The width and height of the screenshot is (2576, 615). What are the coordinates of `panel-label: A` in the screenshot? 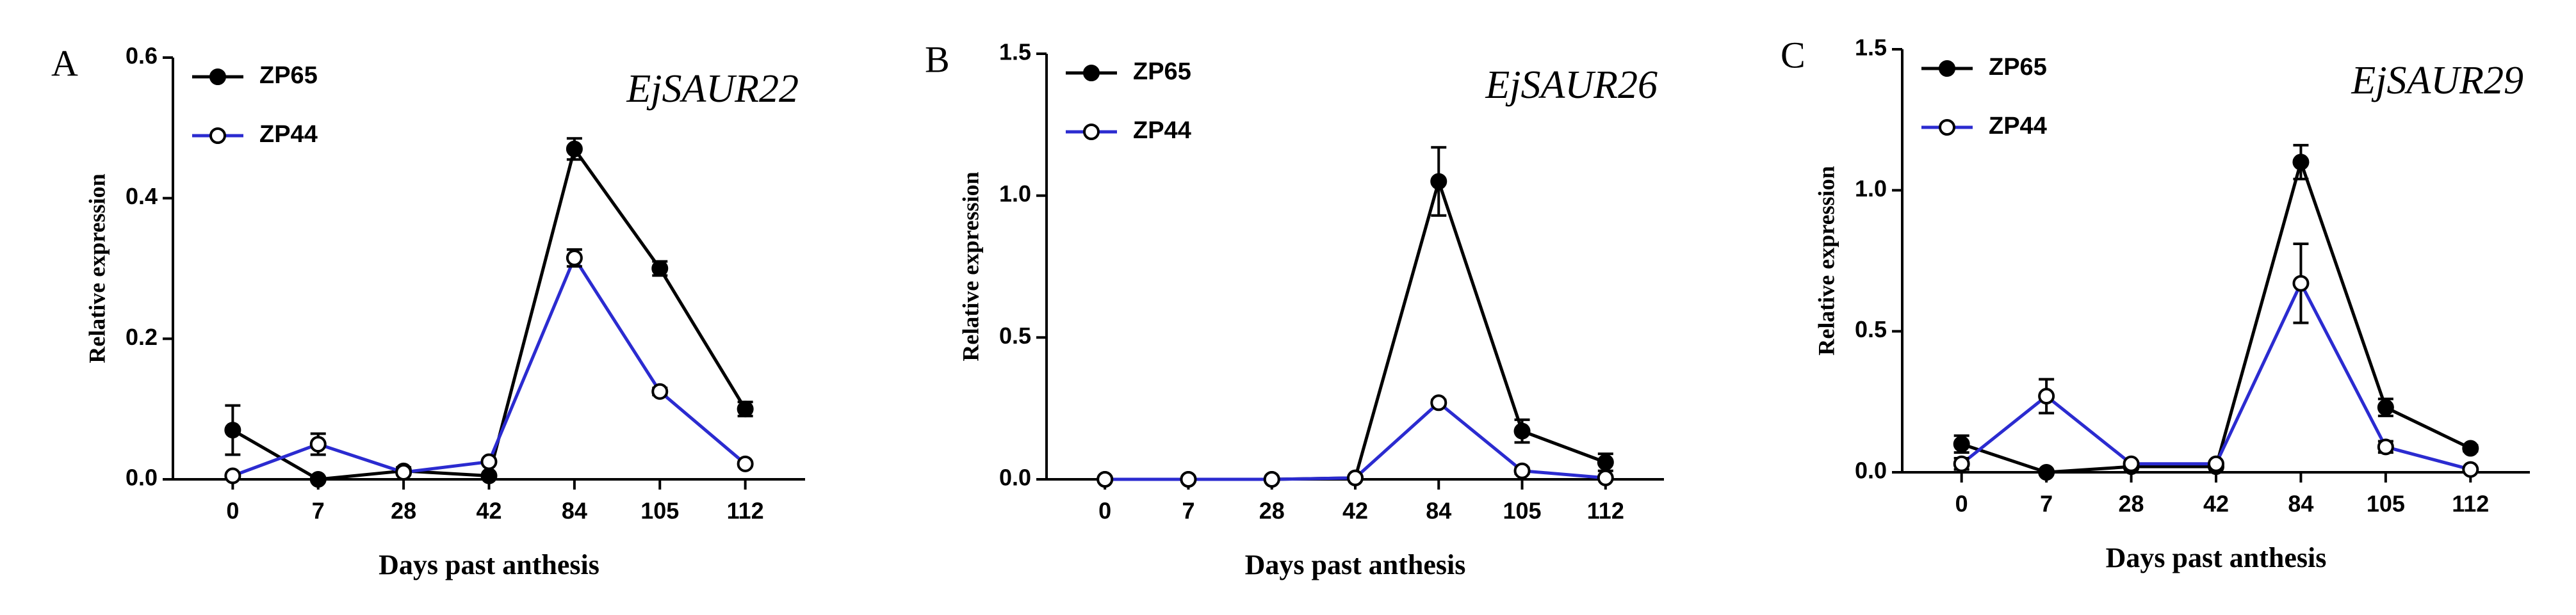 It's located at (64, 63).